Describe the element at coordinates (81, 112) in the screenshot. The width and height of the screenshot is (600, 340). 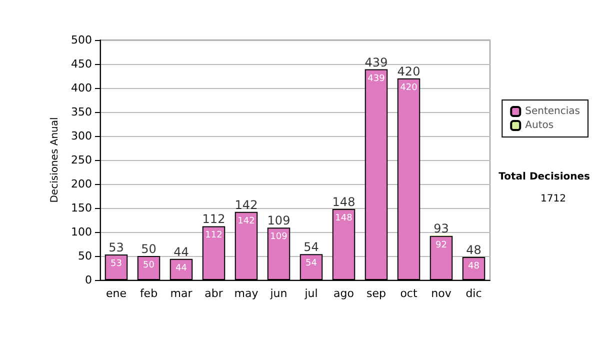
I see `y-tick-label: 350` at that location.